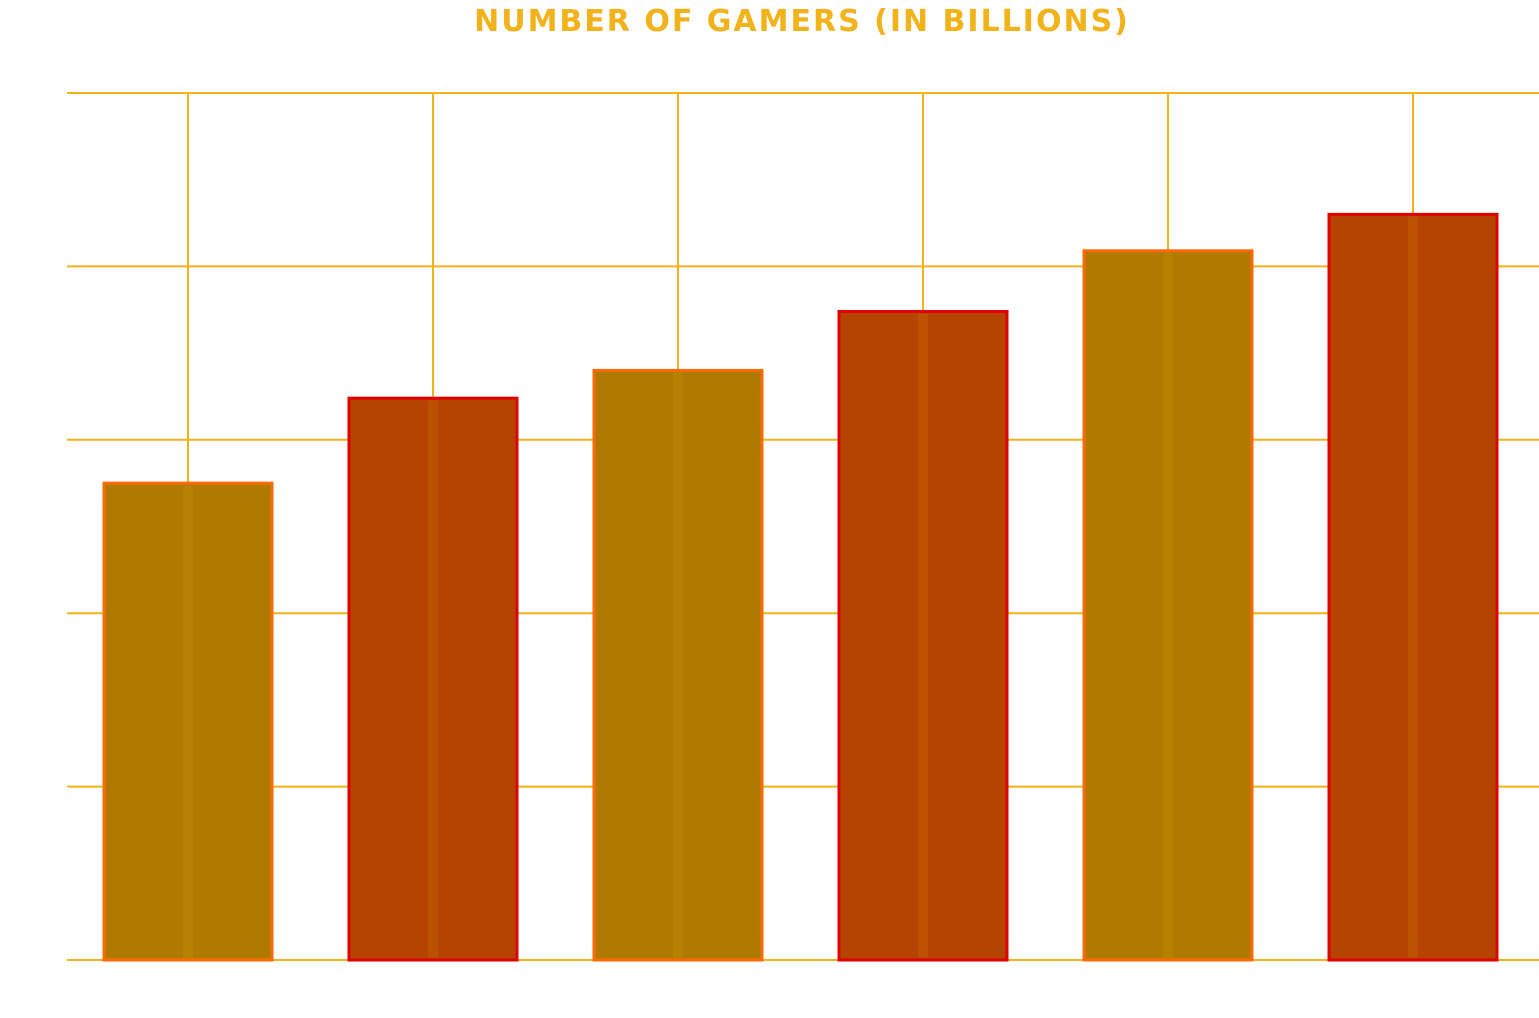 This screenshot has height=1018, width=1539. I want to click on chart-title: NUMBER OF GAMERS (IN BILLIONS), so click(802, 21).